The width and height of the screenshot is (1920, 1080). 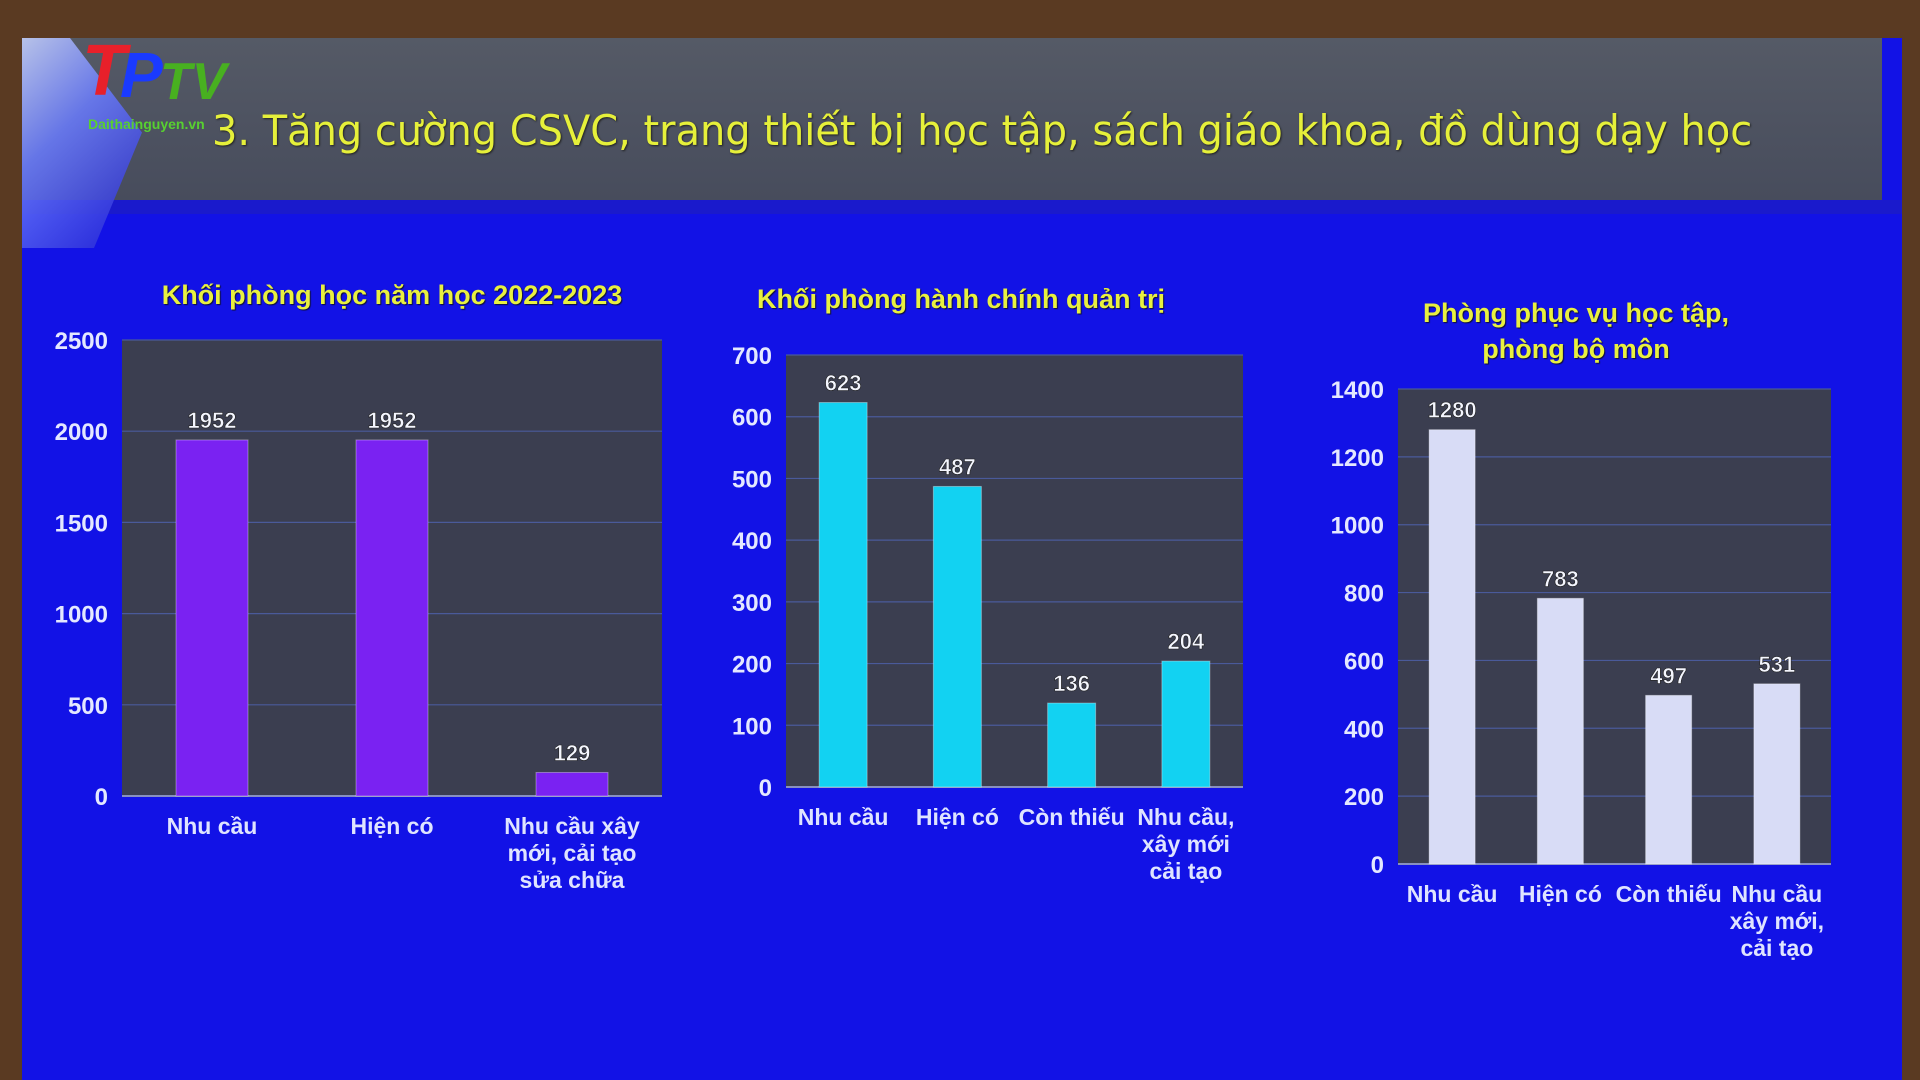 What do you see at coordinates (752, 726) in the screenshot?
I see `y-tick-label: 100` at bounding box center [752, 726].